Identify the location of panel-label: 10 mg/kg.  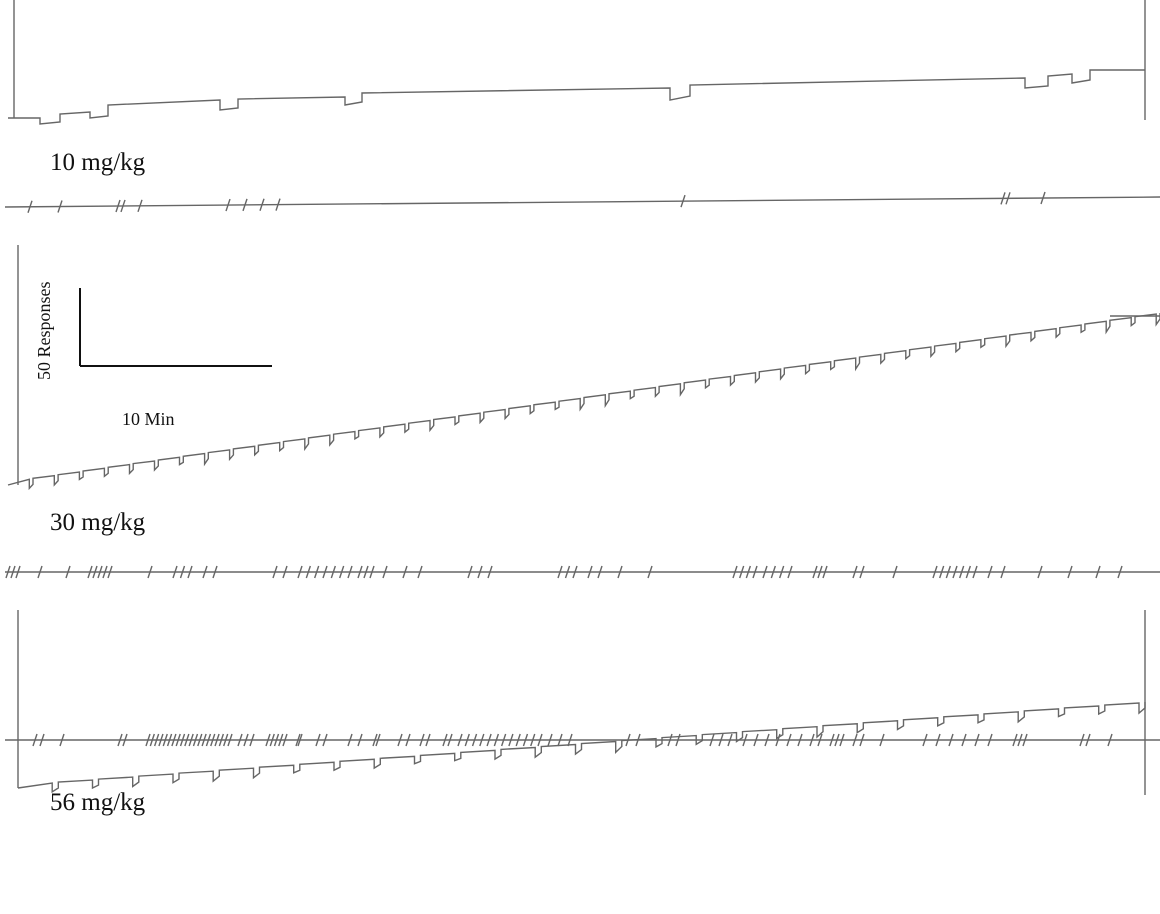
(98, 162).